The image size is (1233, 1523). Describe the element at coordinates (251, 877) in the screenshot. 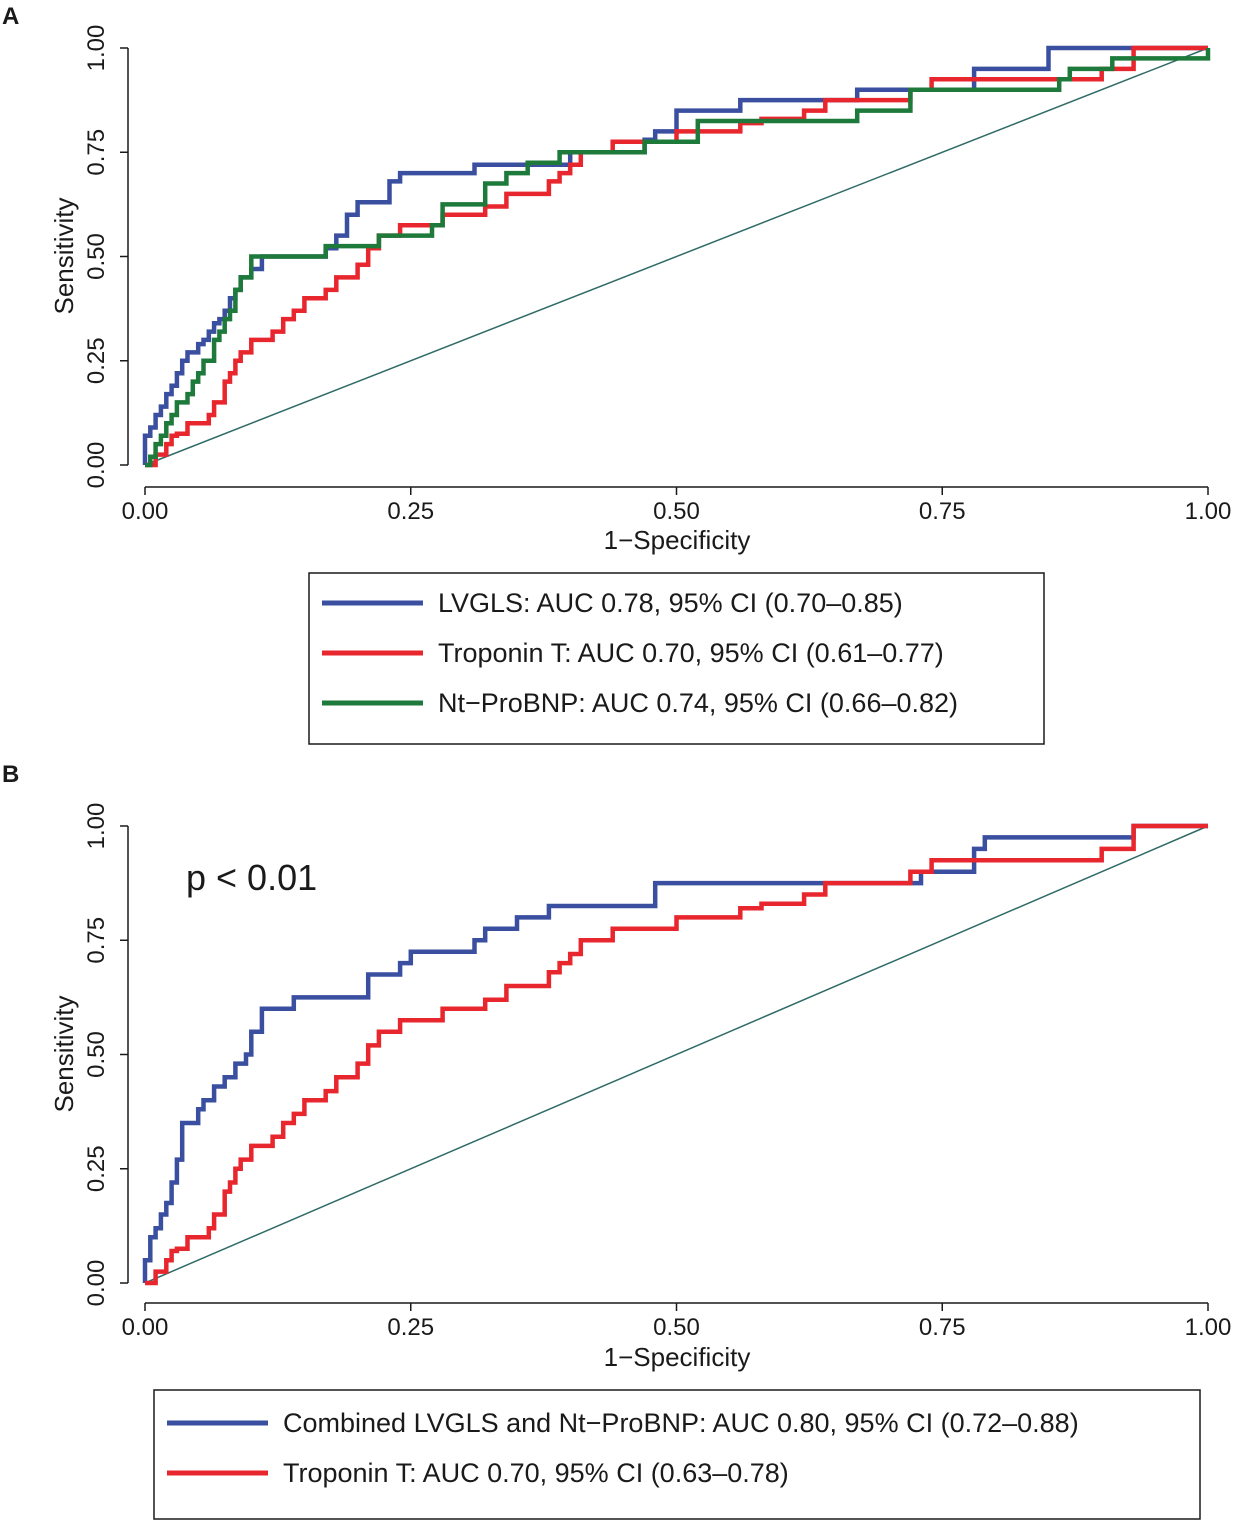

I see `p-value-annotation: p < 0.01` at that location.